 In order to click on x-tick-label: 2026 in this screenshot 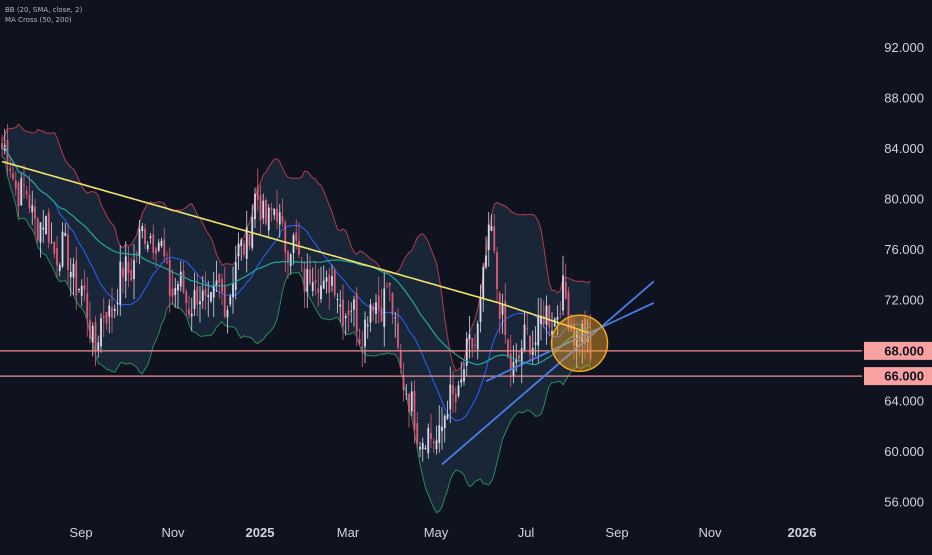, I will do `click(802, 532)`.